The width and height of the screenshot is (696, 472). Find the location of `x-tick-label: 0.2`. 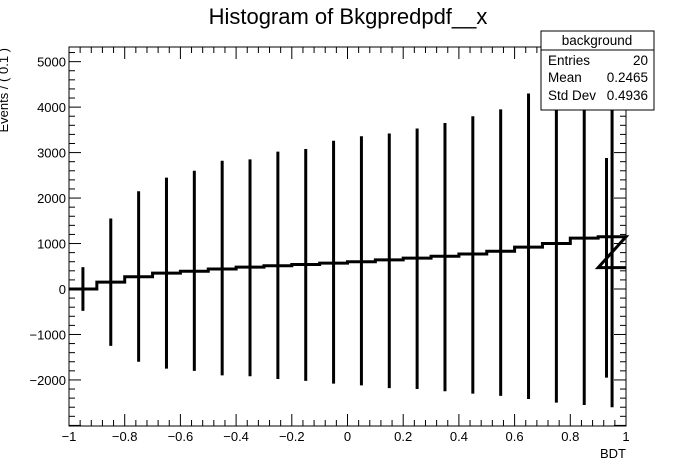

x-tick-label: 0.2 is located at coordinates (403, 436).